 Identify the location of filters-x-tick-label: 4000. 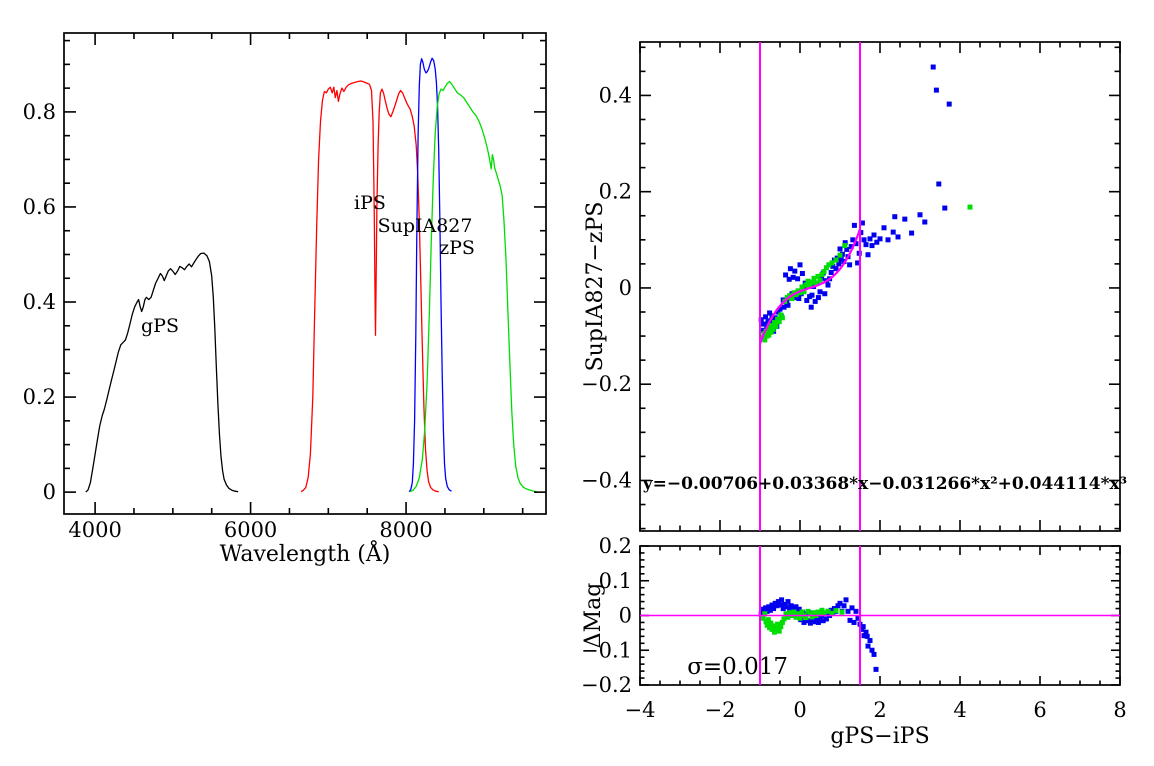
(94, 530).